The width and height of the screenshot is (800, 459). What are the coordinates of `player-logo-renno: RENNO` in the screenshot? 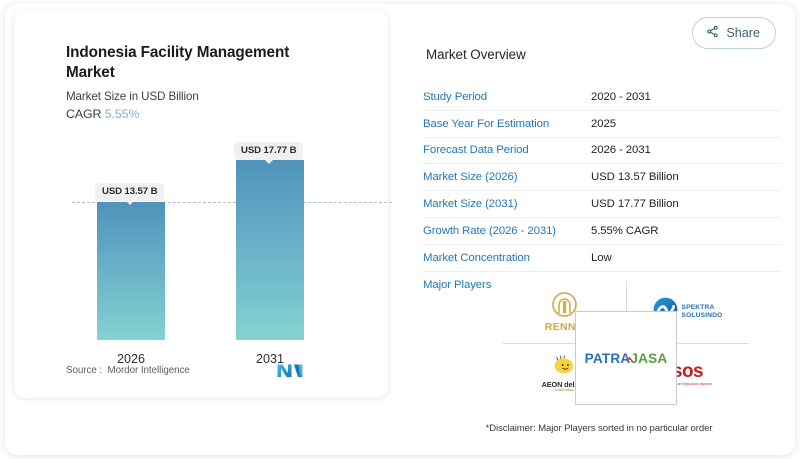 It's located at (564, 312).